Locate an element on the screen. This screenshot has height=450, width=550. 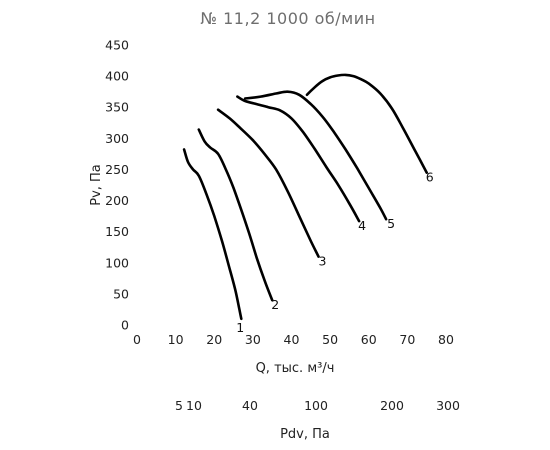
y-tick-label: 50 is located at coordinates (121, 293).